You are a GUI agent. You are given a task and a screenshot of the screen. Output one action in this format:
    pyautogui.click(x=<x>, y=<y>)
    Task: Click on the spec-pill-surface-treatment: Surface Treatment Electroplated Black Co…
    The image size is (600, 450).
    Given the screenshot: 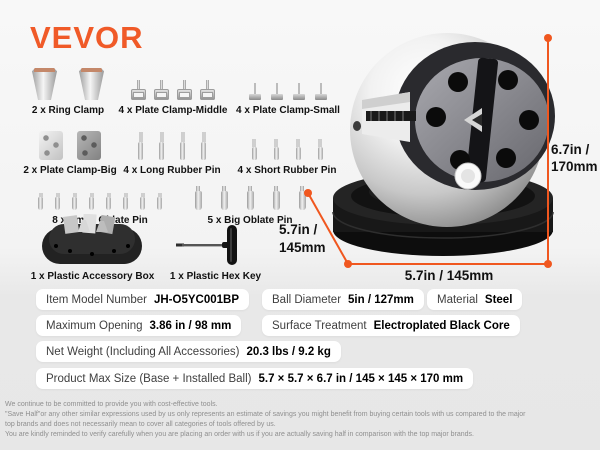 What is the action you would take?
    pyautogui.click(x=391, y=325)
    